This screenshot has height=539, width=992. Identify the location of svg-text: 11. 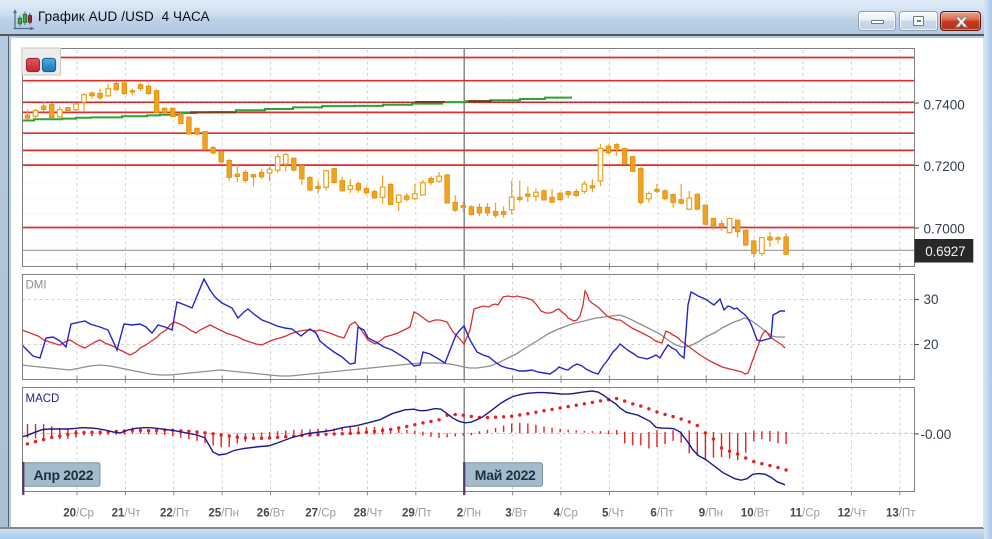
(796, 514).